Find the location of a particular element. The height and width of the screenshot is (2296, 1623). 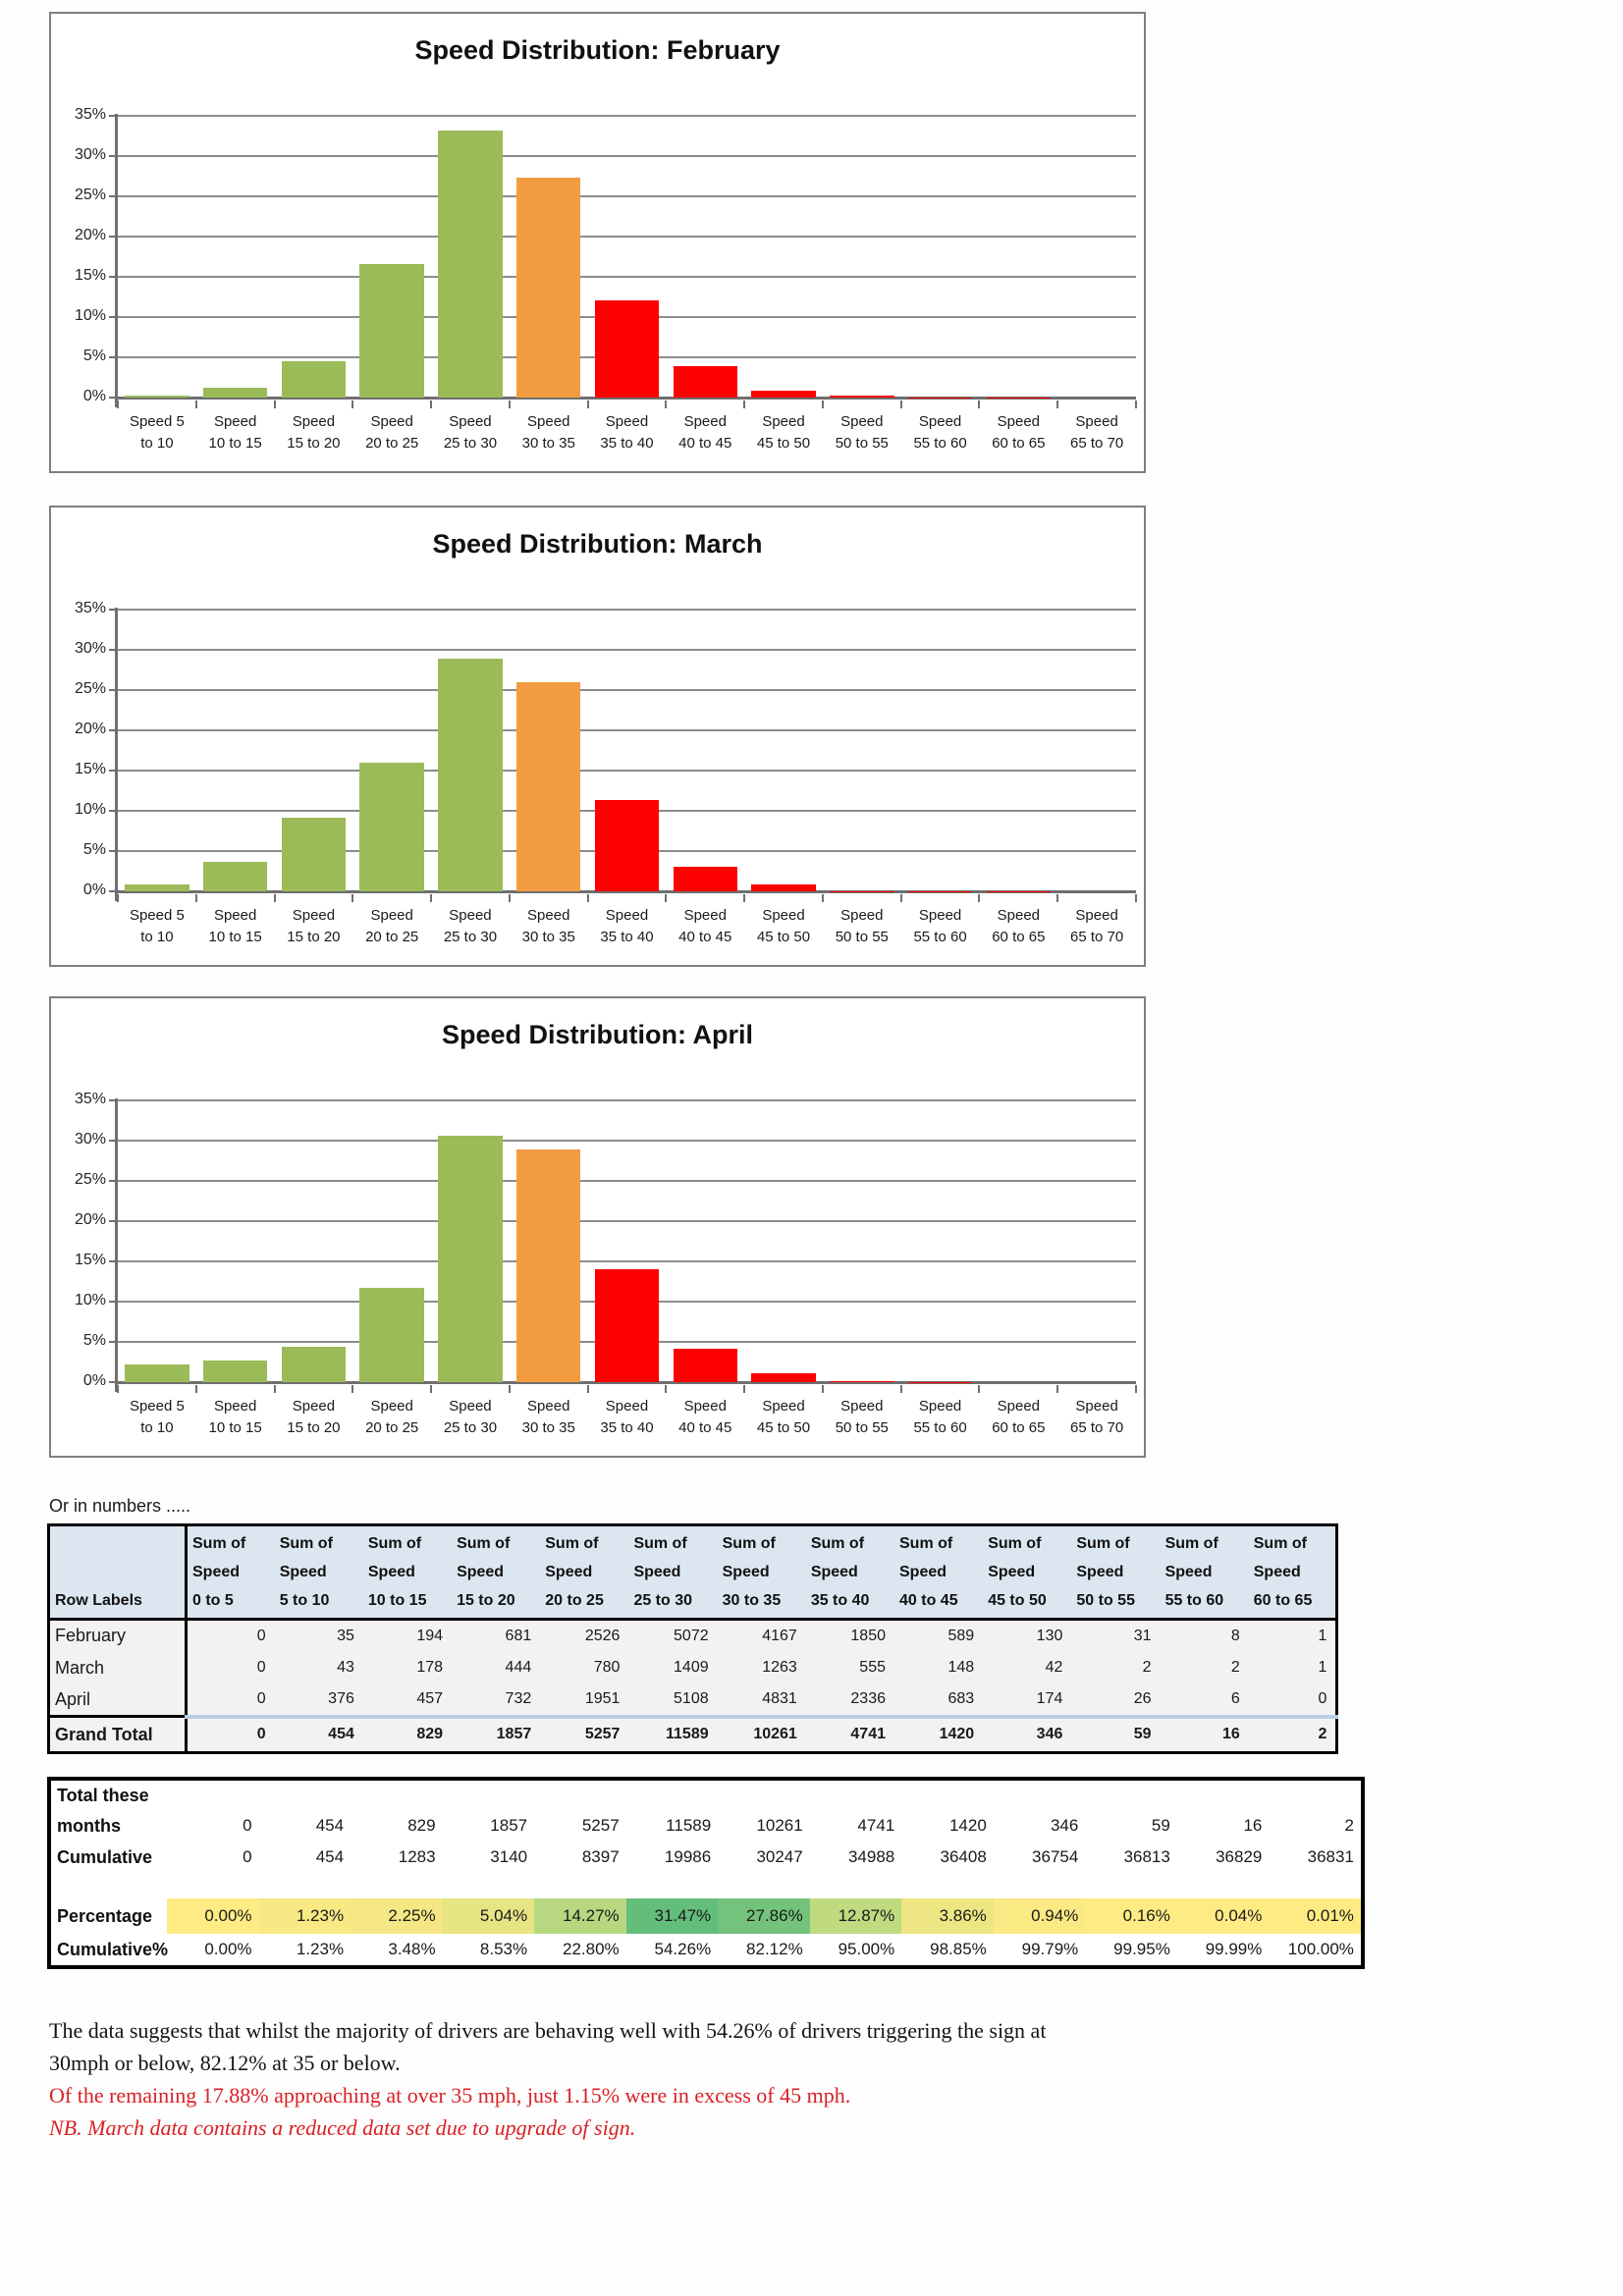

pivot-cell: 5108 is located at coordinates (673, 1700).